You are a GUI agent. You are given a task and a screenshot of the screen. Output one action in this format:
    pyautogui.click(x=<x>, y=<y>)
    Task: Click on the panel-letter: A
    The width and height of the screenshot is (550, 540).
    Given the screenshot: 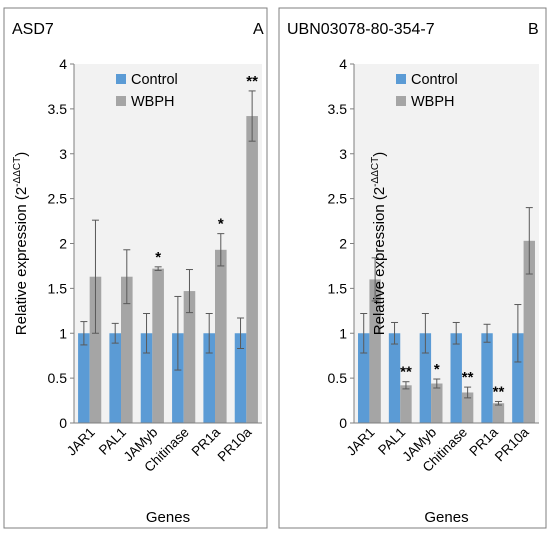 What is the action you would take?
    pyautogui.click(x=258, y=29)
    